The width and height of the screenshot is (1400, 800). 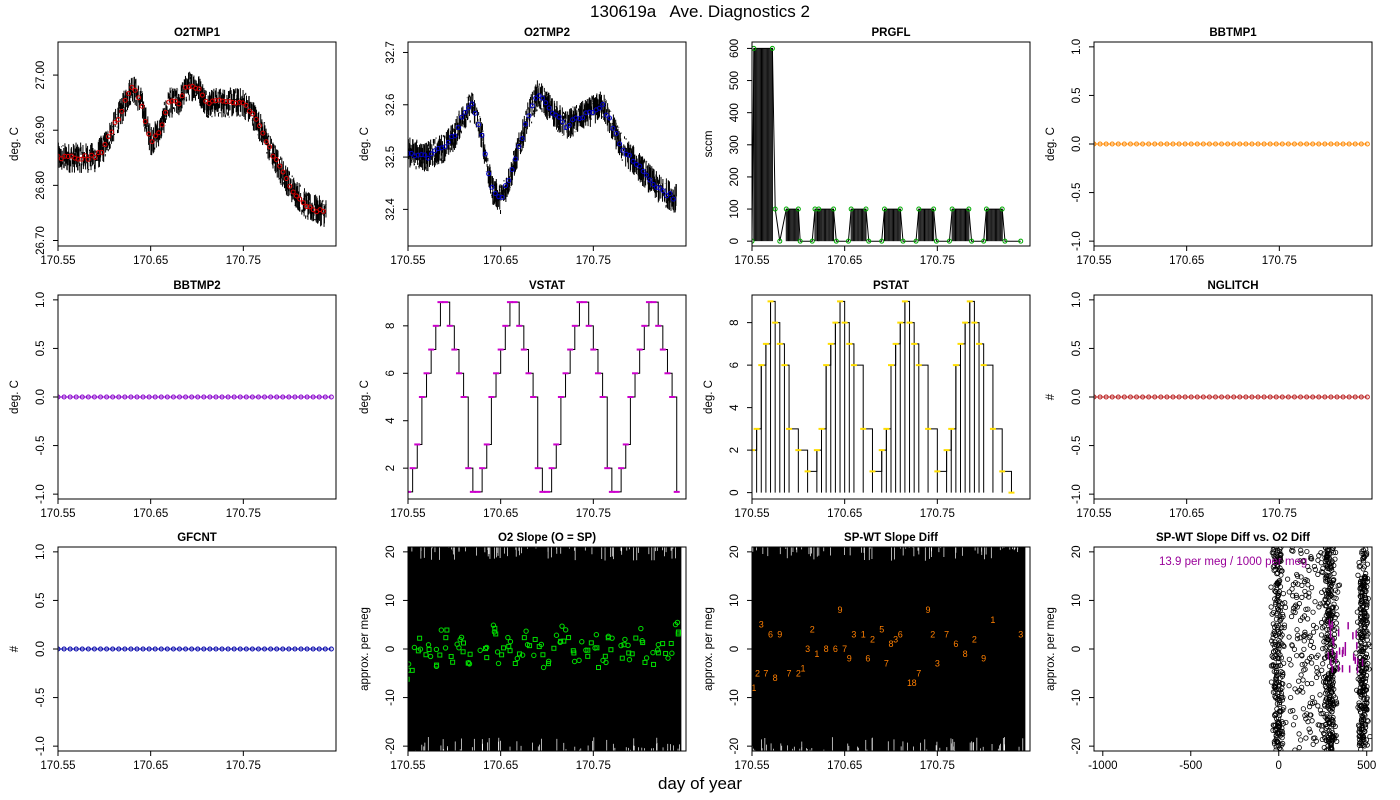 What do you see at coordinates (1077, 746) in the screenshot?
I see `y-tick-label: -20` at bounding box center [1077, 746].